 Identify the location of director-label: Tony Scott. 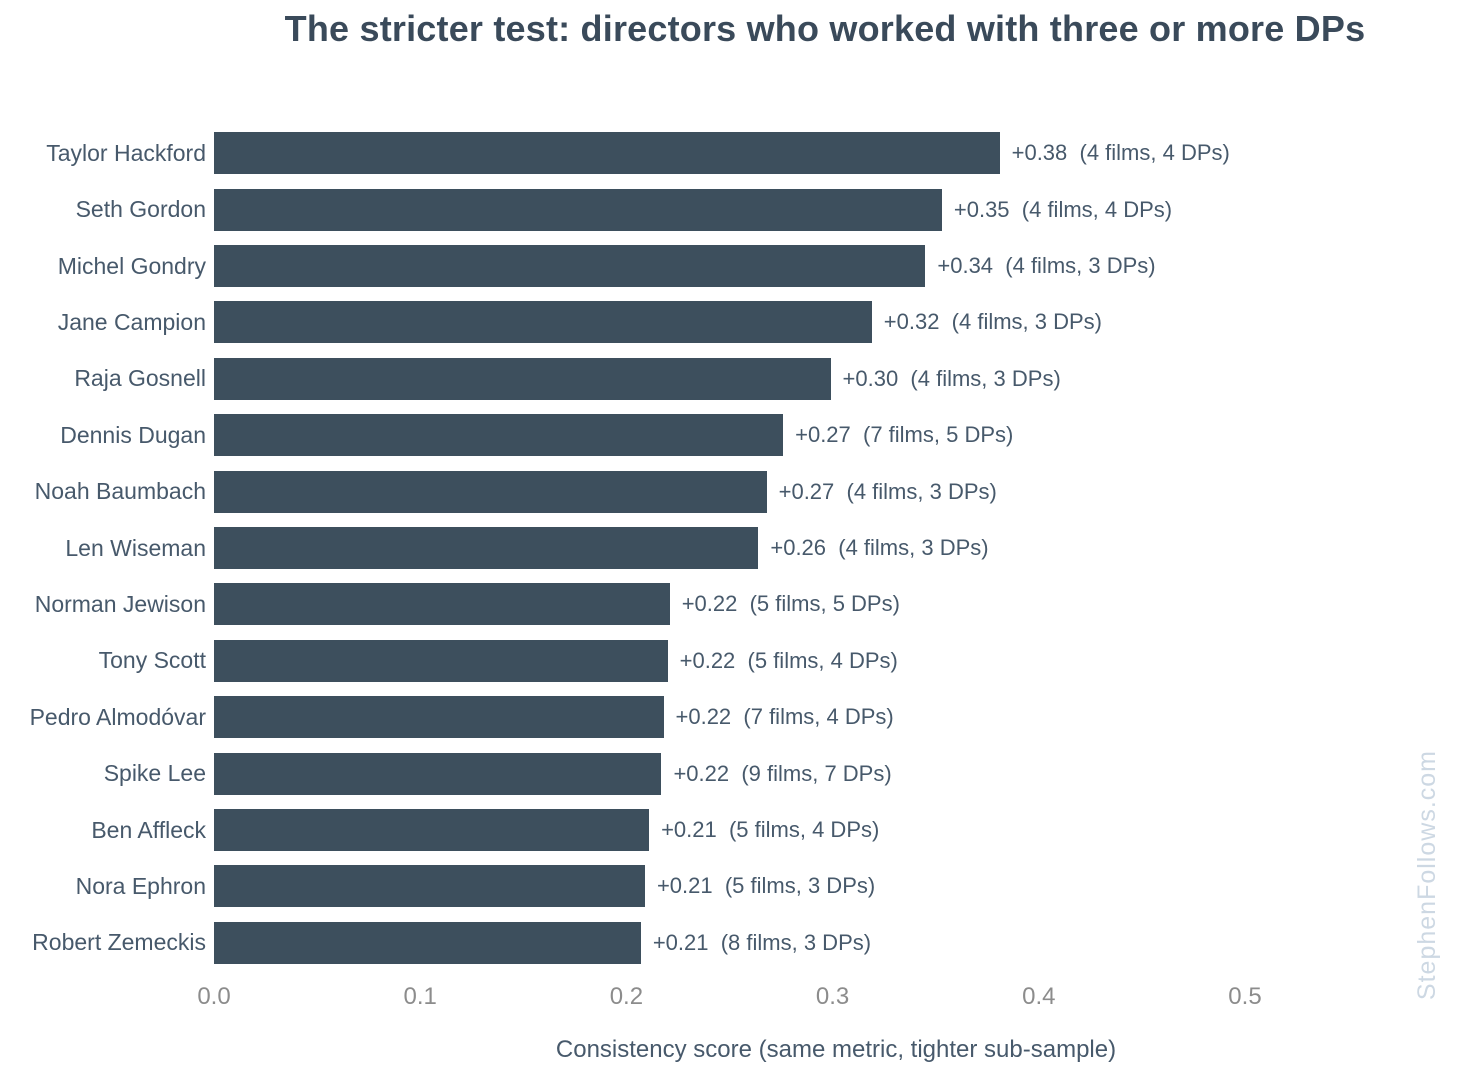
(152, 660).